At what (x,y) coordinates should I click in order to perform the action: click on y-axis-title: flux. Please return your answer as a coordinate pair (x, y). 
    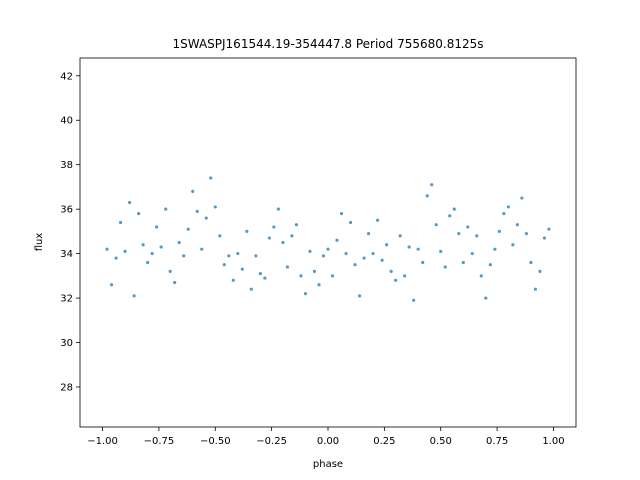
    Looking at the image, I should click on (39, 242).